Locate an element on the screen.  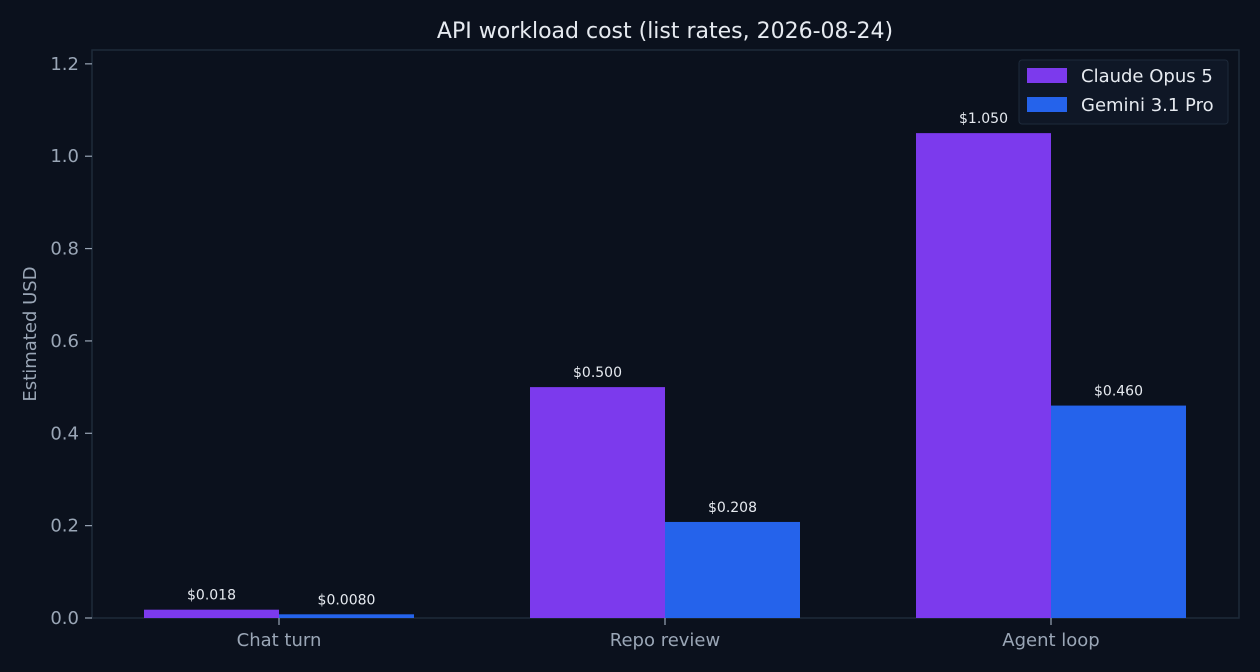
y-axis-label: Estimated USD is located at coordinates (30, 333).